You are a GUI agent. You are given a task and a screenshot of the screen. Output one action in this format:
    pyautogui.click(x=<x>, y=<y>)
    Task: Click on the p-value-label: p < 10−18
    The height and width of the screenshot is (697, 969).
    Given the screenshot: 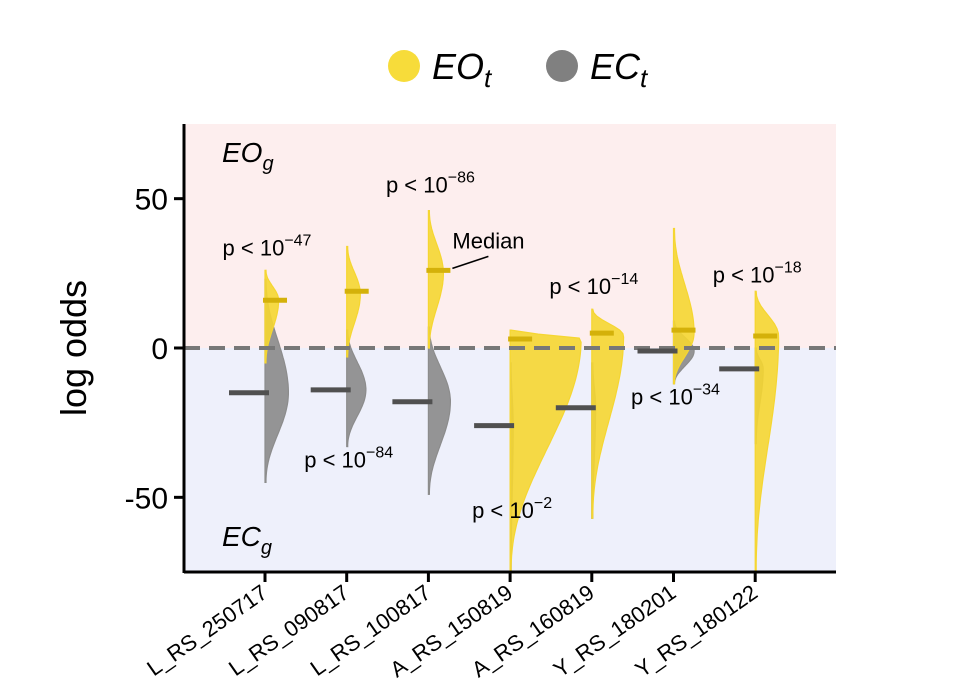 What is the action you would take?
    pyautogui.click(x=757, y=273)
    